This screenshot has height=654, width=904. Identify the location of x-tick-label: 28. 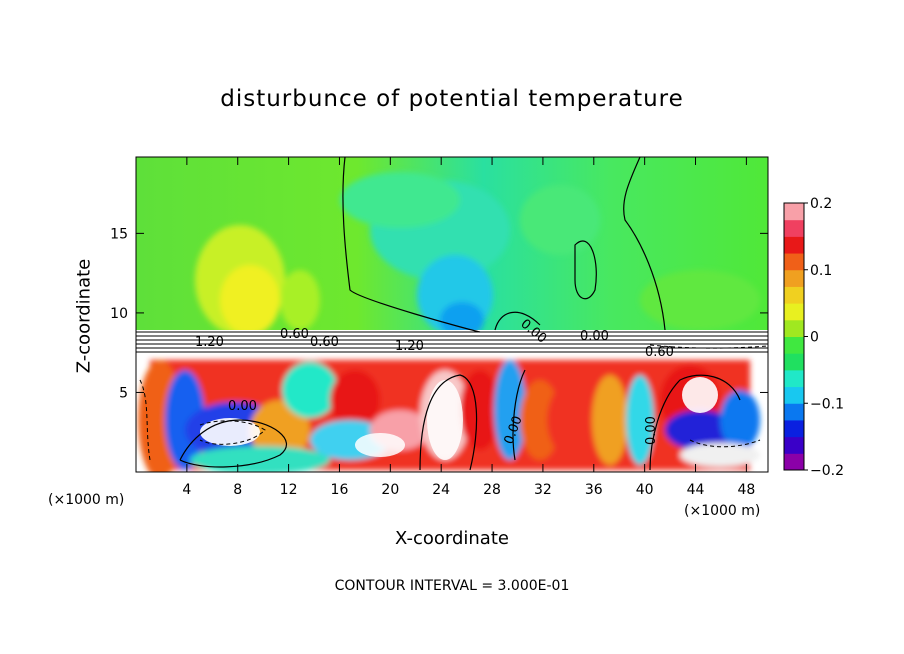
(492, 490).